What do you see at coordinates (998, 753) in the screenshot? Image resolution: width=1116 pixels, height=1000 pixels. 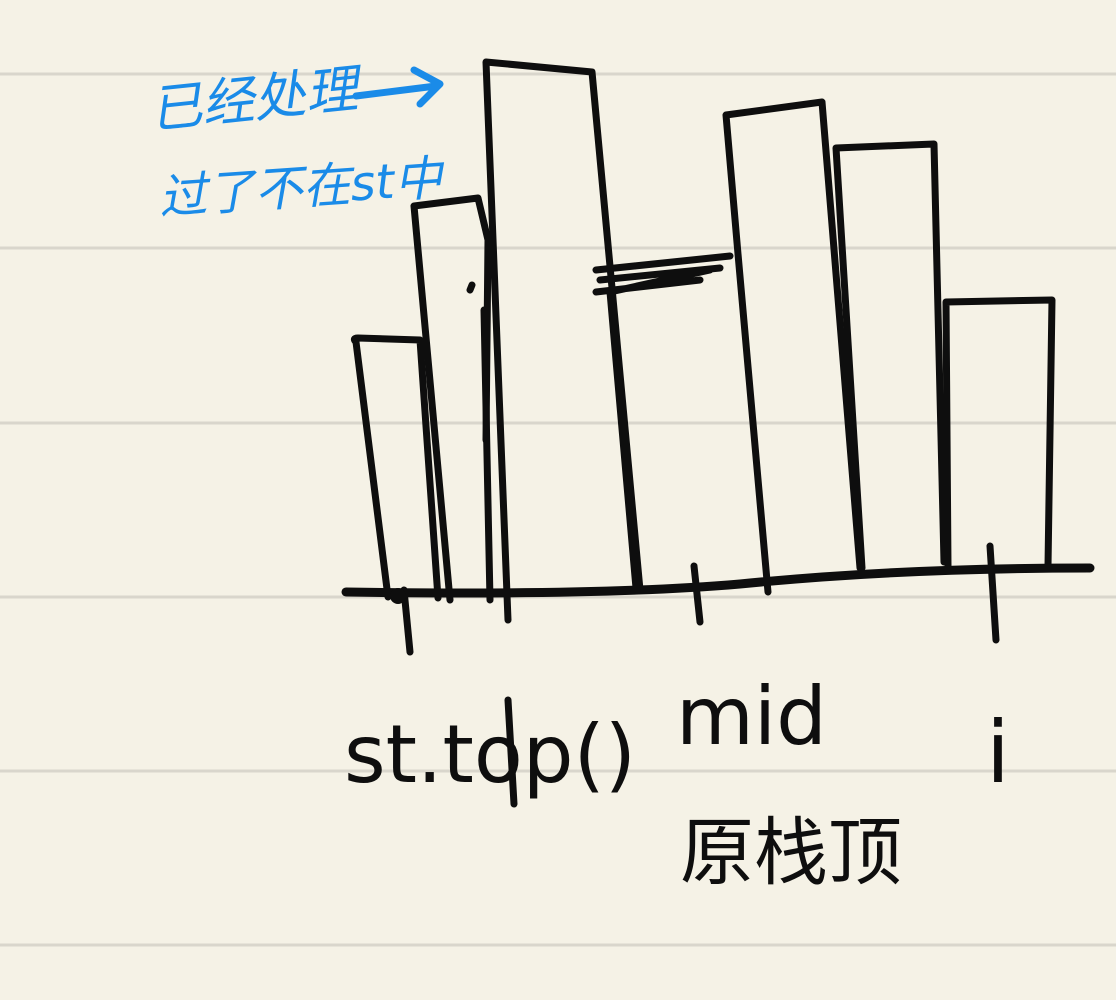 I see `label-i: i` at bounding box center [998, 753].